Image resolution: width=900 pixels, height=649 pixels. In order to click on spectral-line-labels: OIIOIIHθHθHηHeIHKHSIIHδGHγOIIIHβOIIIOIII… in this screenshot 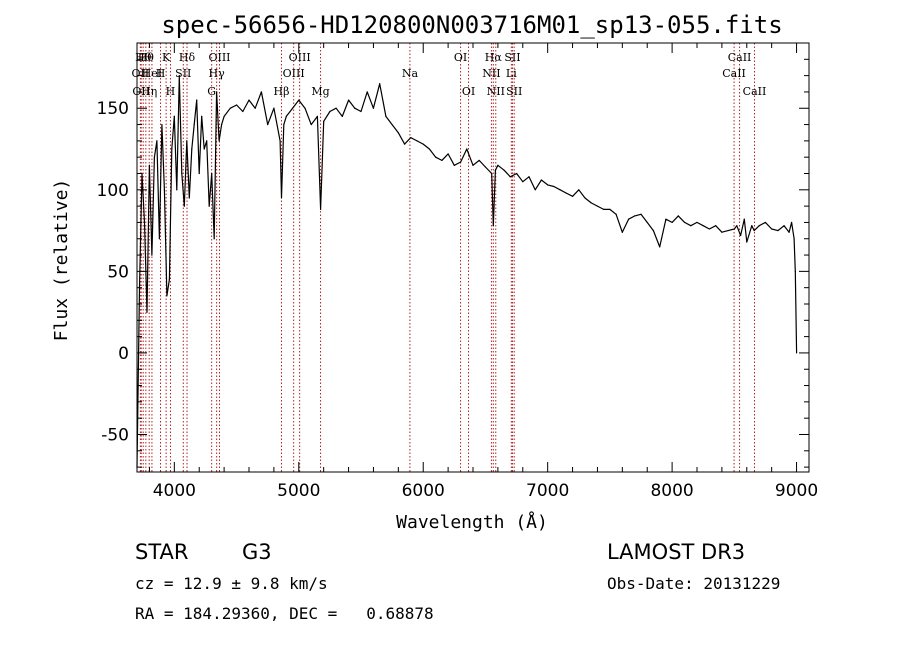, I will do `click(449, 74)`.